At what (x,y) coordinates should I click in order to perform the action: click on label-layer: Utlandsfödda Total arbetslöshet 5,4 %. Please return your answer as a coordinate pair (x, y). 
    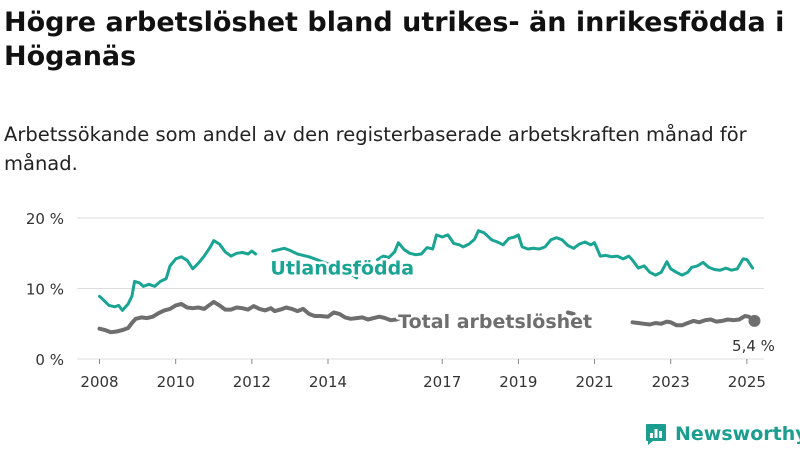
    Looking at the image, I should click on (521, 305).